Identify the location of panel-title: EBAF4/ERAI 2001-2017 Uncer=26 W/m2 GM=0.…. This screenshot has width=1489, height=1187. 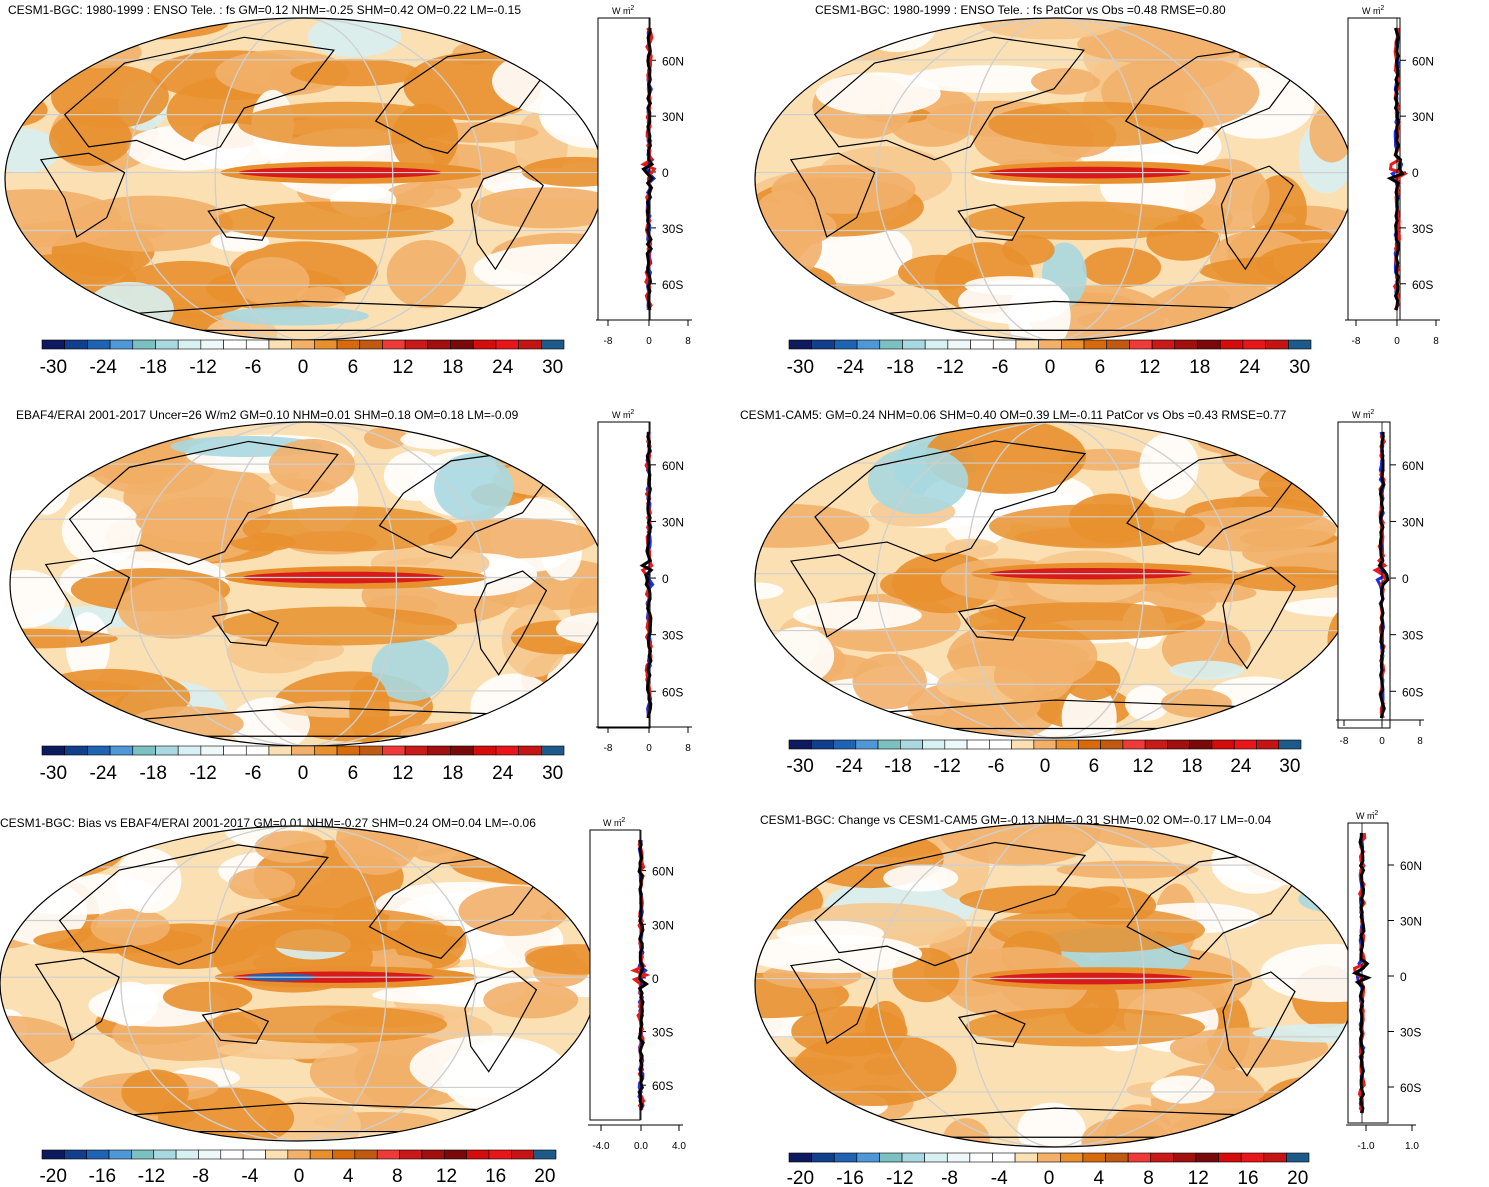
(267, 415).